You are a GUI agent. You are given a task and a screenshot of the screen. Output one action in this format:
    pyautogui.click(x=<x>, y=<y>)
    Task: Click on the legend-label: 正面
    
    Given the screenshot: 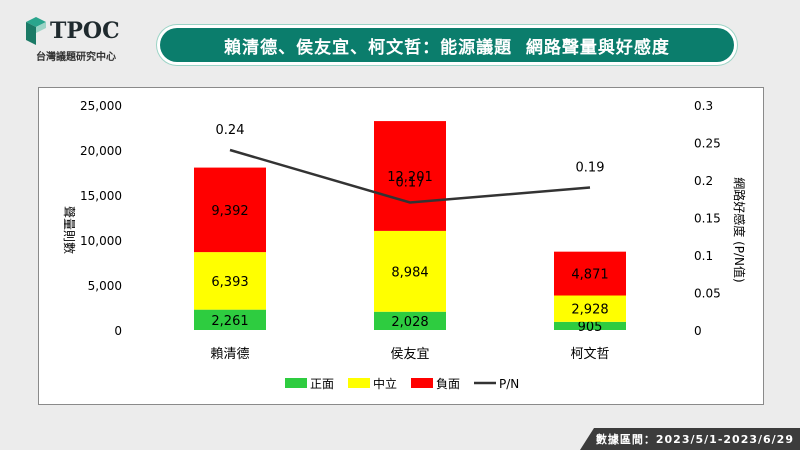 What is the action you would take?
    pyautogui.click(x=322, y=384)
    